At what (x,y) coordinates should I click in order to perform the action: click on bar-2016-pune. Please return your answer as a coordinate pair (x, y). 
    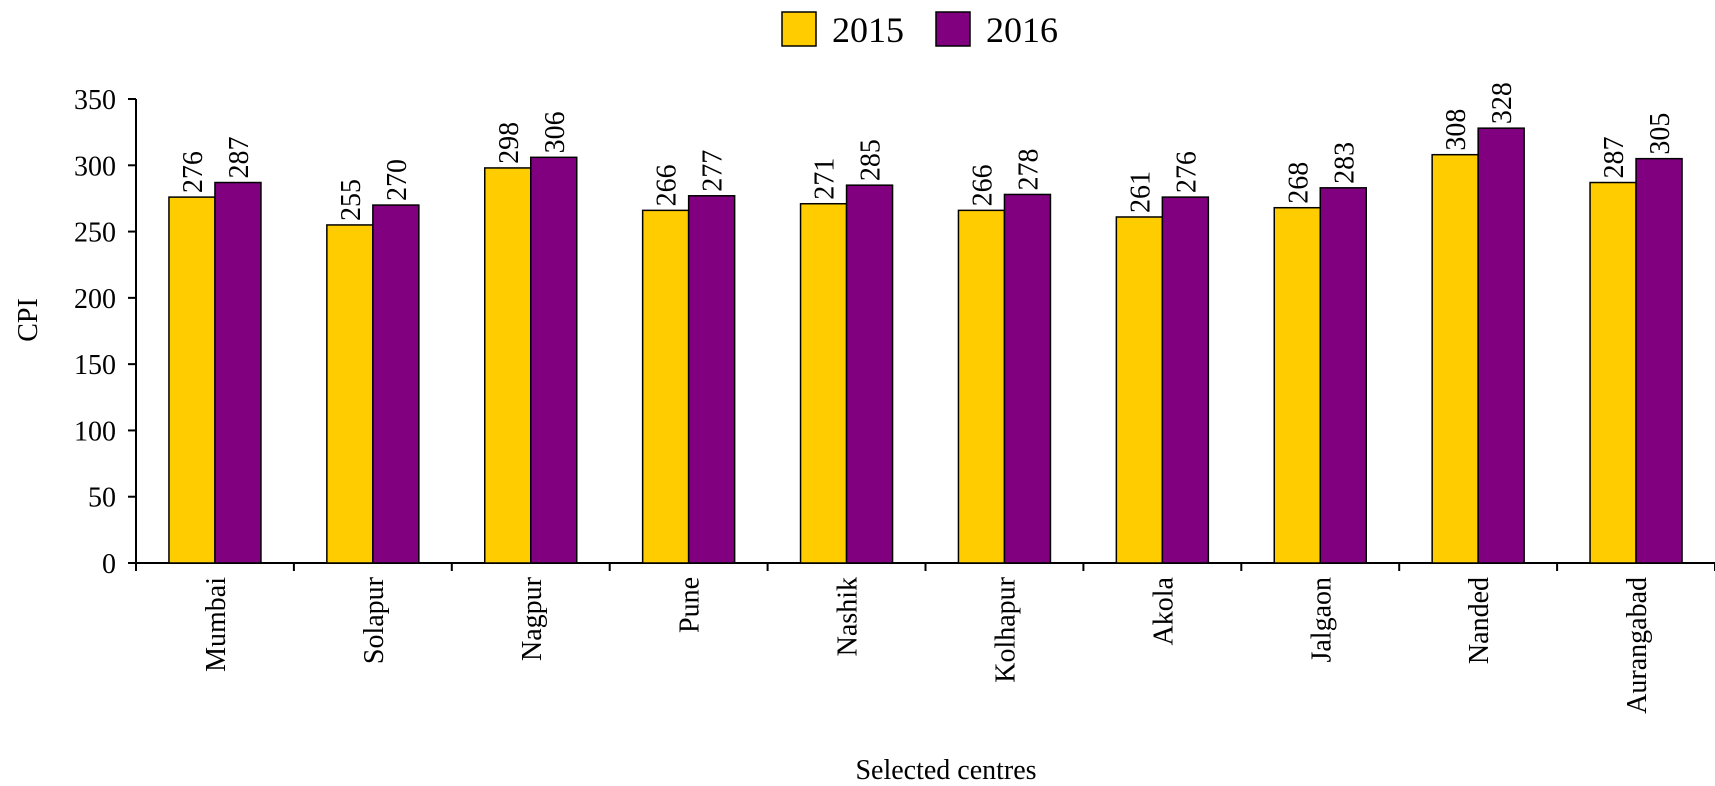
    Looking at the image, I should click on (711, 379).